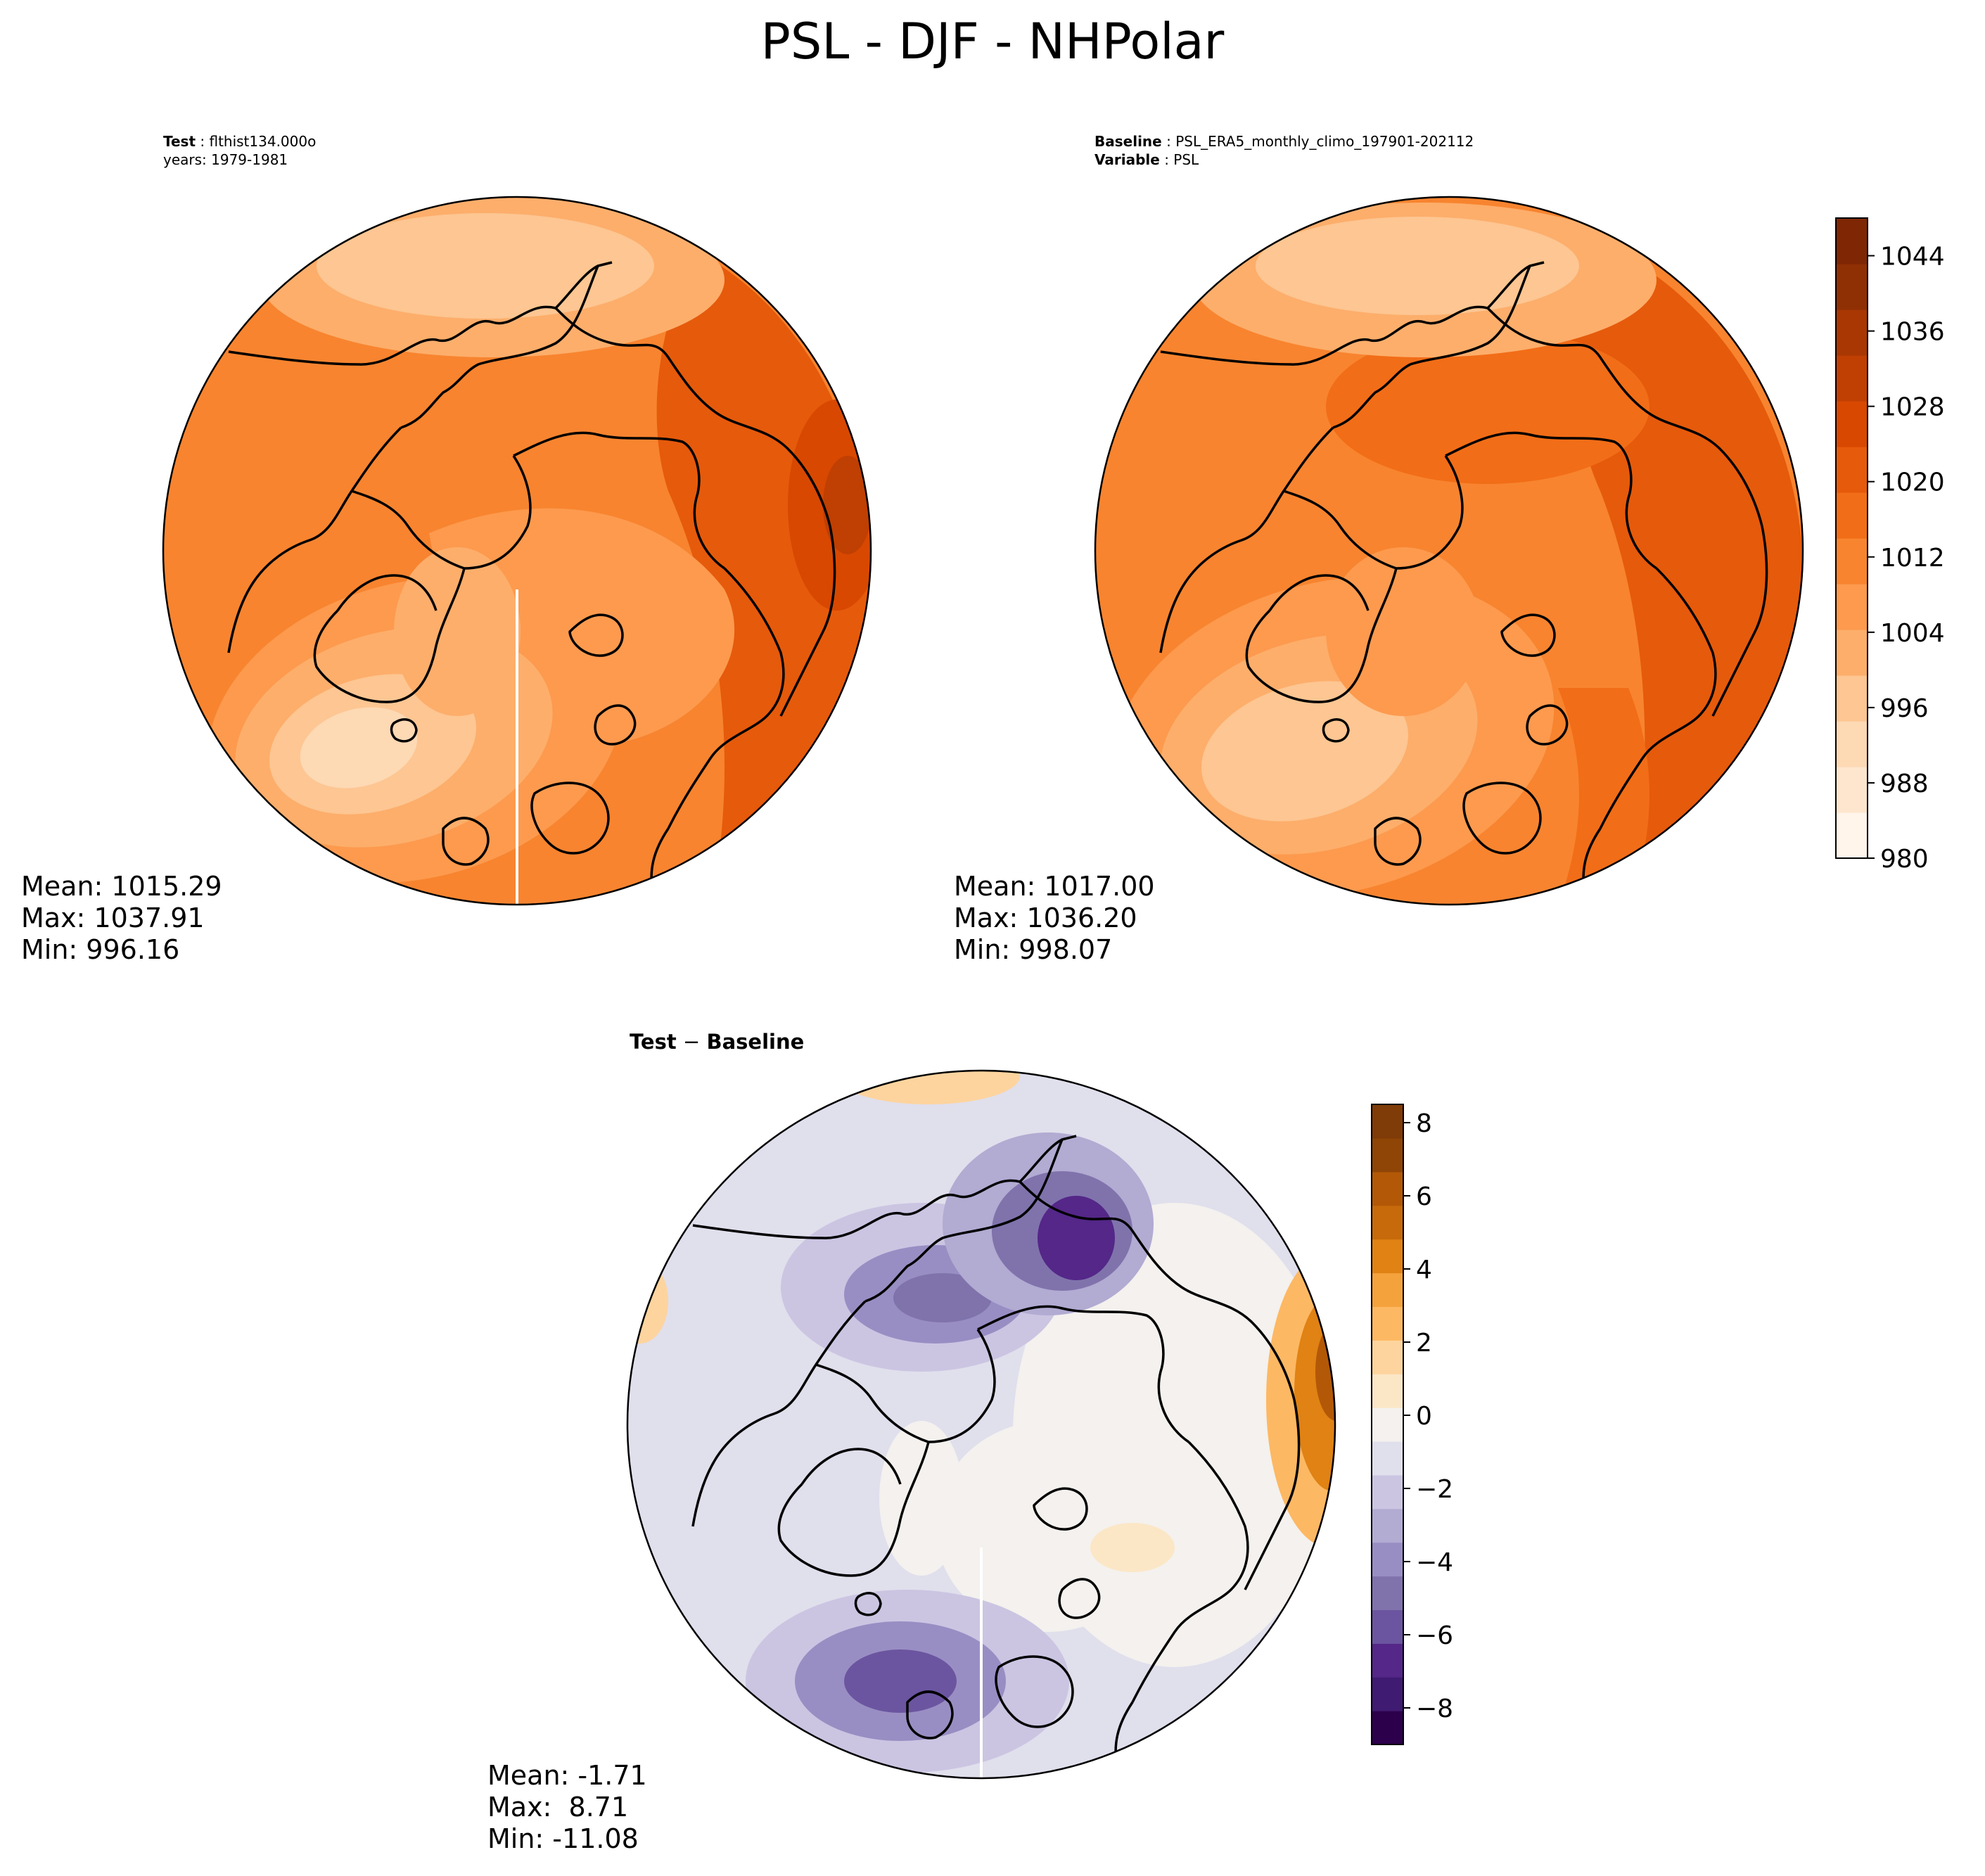 Image resolution: width=1985 pixels, height=1876 pixels. I want to click on test-aleutian-low-core, so click(486, 266).